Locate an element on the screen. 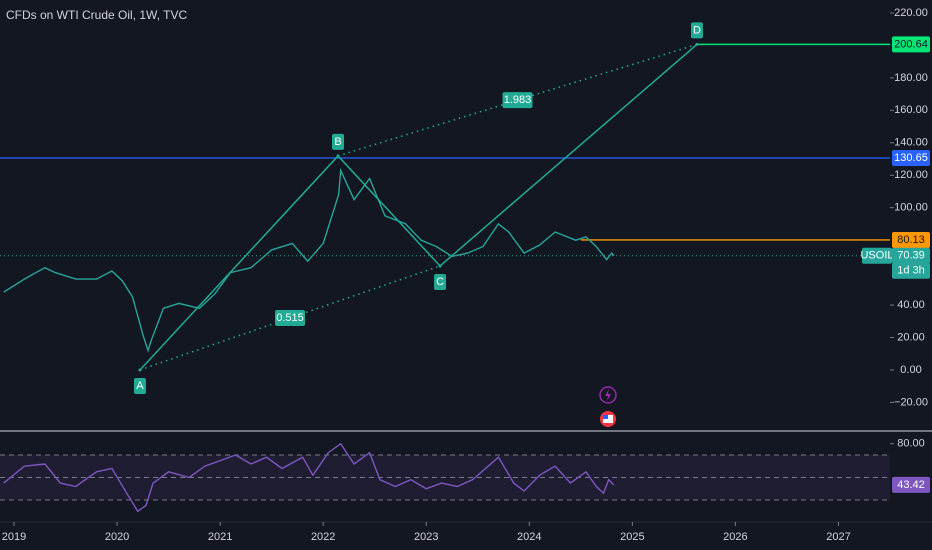 The height and width of the screenshot is (550, 932). event-icons is located at coordinates (608, 406).